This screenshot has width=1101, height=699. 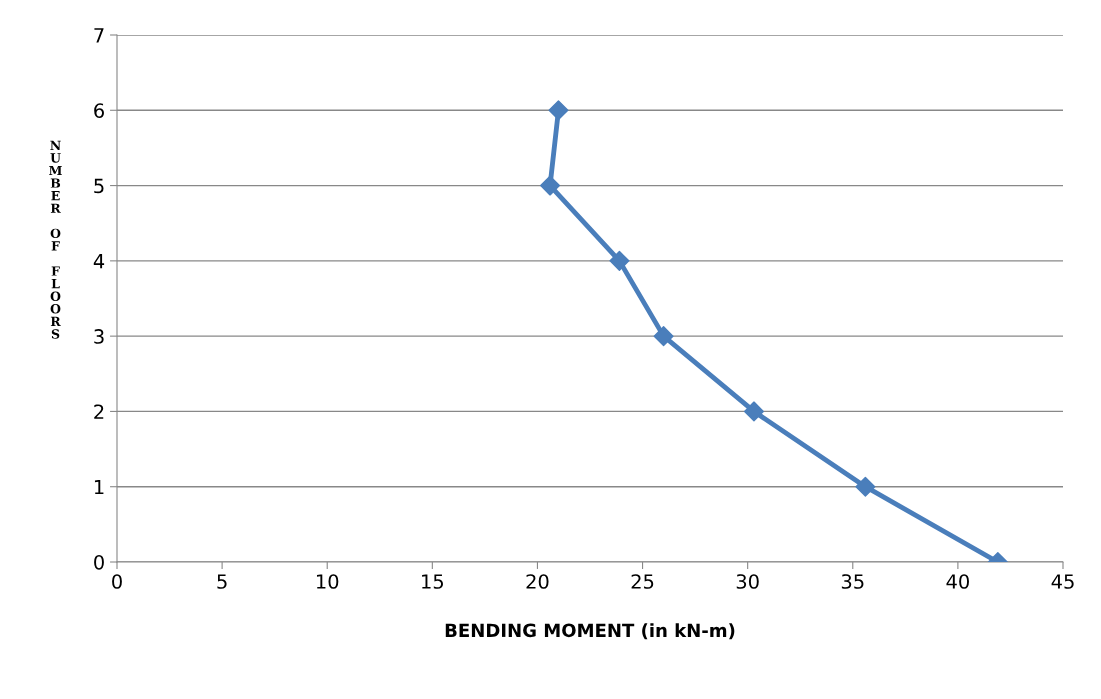 What do you see at coordinates (433, 581) in the screenshot?
I see `x-tick-label: 15` at bounding box center [433, 581].